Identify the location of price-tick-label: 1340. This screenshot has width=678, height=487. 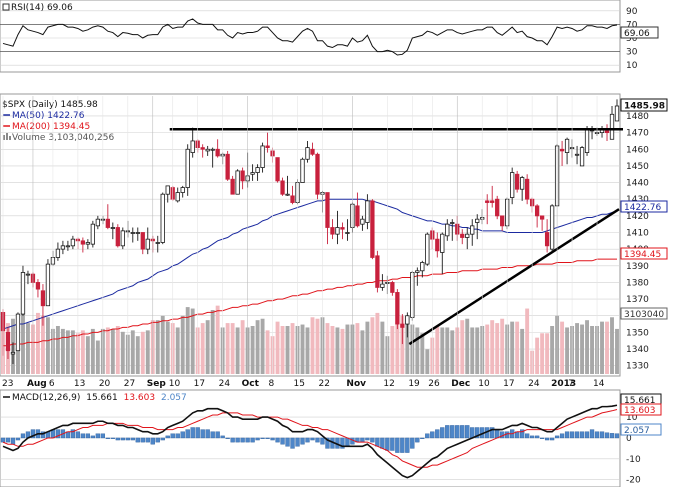
(637, 350).